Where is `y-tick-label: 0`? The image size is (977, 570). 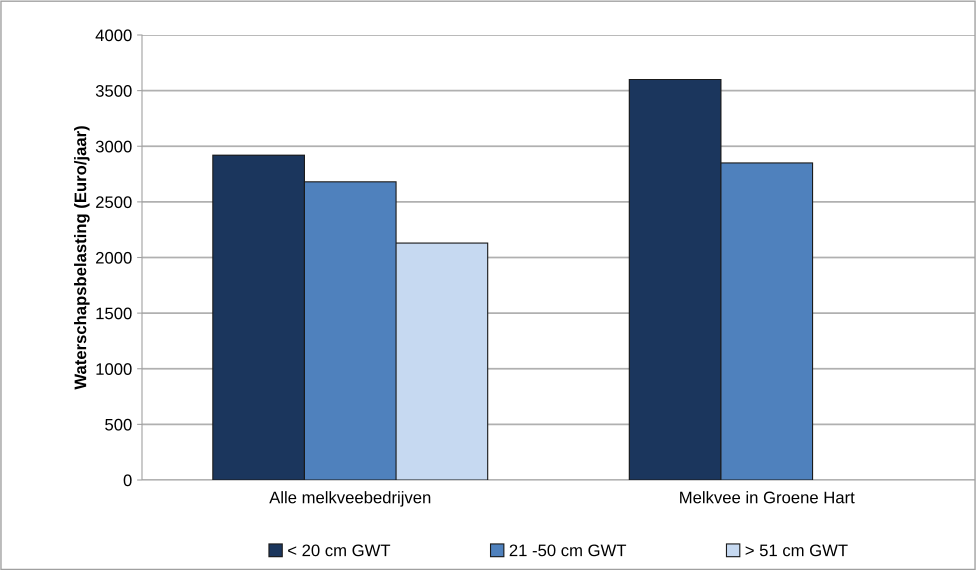 y-tick-label: 0 is located at coordinates (128, 480).